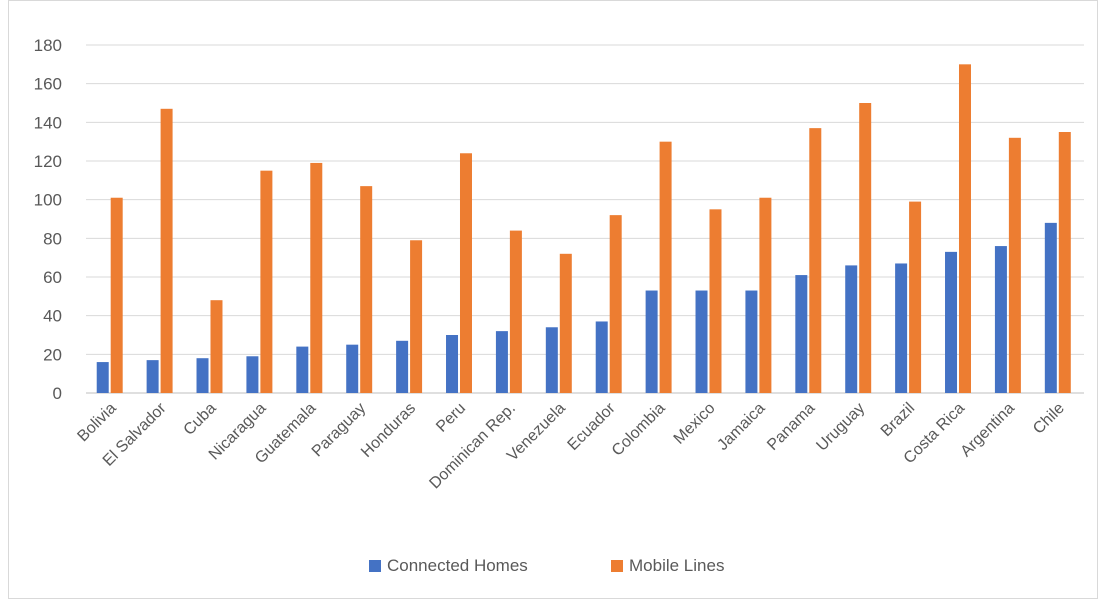 Image resolution: width=1100 pixels, height=601 pixels. Describe the element at coordinates (266, 281) in the screenshot. I see `bar-mobile-lines-nicaragua` at that location.